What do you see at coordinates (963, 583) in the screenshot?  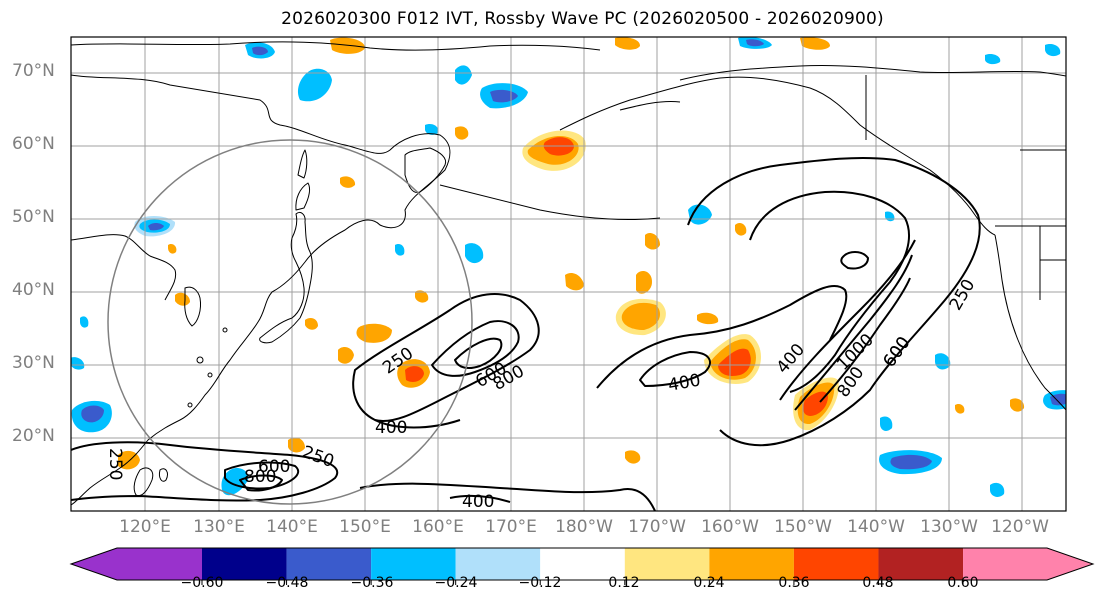 I see `colorbar-tick-label: 0.60` at bounding box center [963, 583].